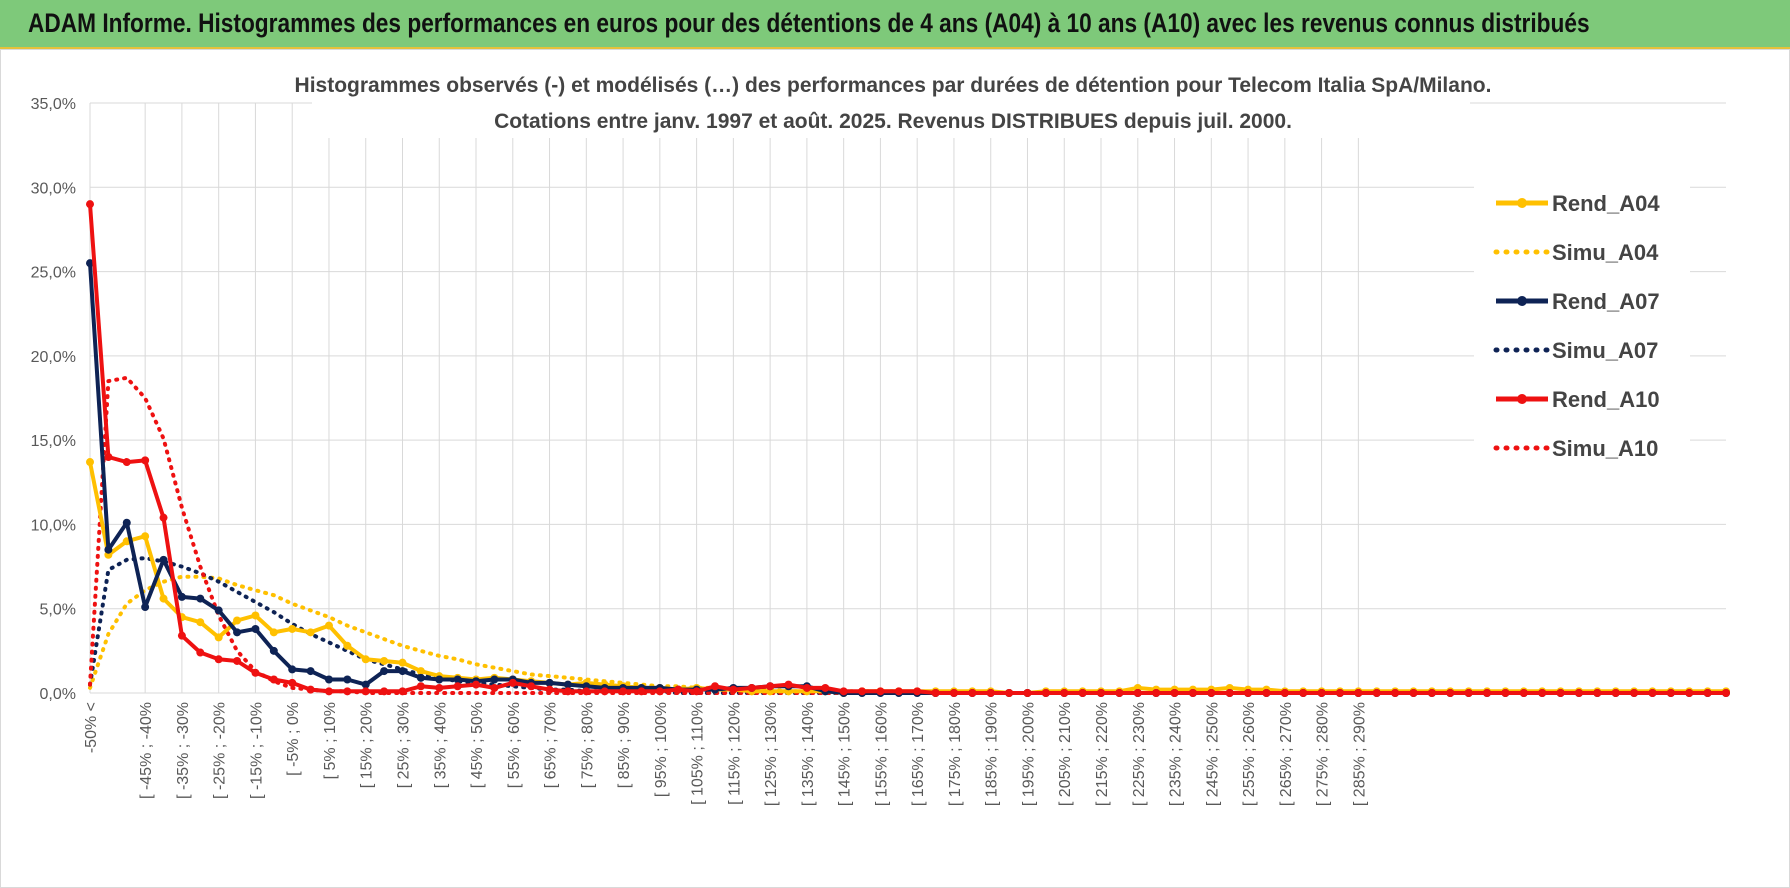 This screenshot has height=888, width=1790. What do you see at coordinates (256, 750) in the screenshot?
I see `x-tick-label: [ -15% ; -10%` at bounding box center [256, 750].